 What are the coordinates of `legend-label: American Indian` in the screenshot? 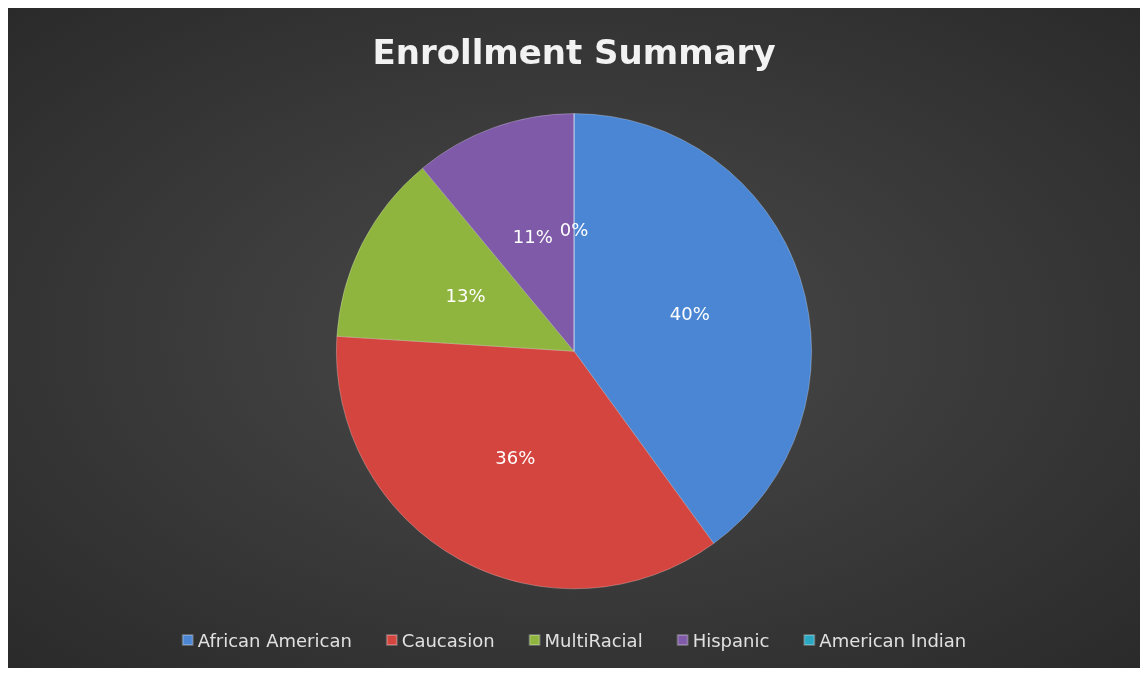 It's located at (893, 640).